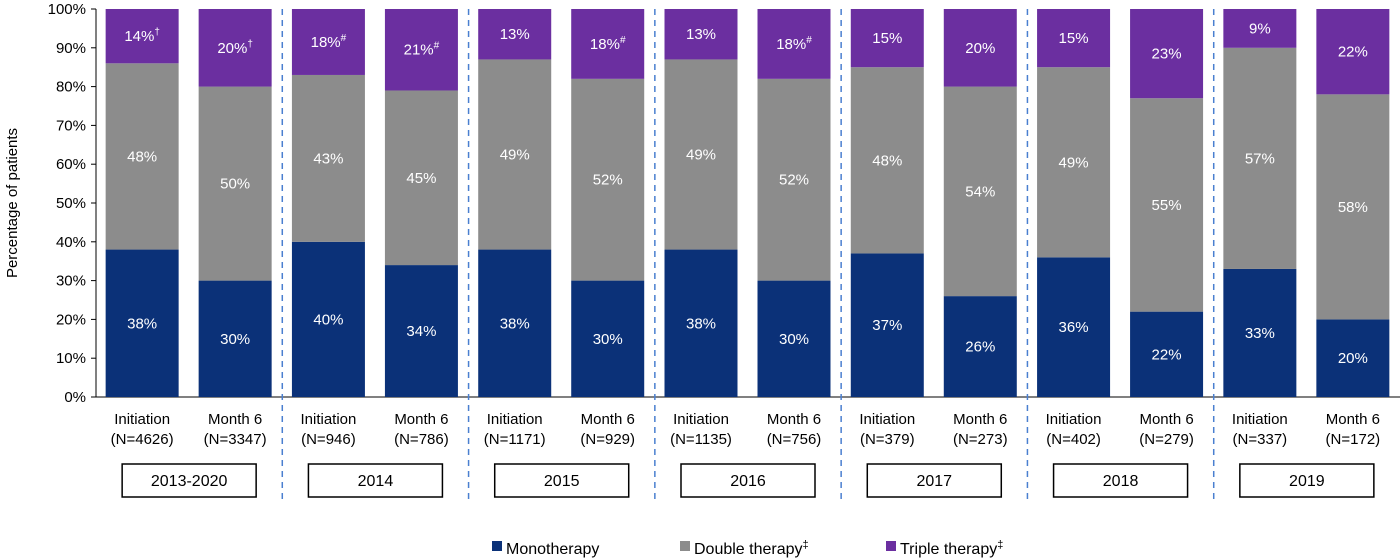 The image size is (1400, 559). Describe the element at coordinates (1353, 439) in the screenshot. I see `category-label-line2: (N=172)` at that location.